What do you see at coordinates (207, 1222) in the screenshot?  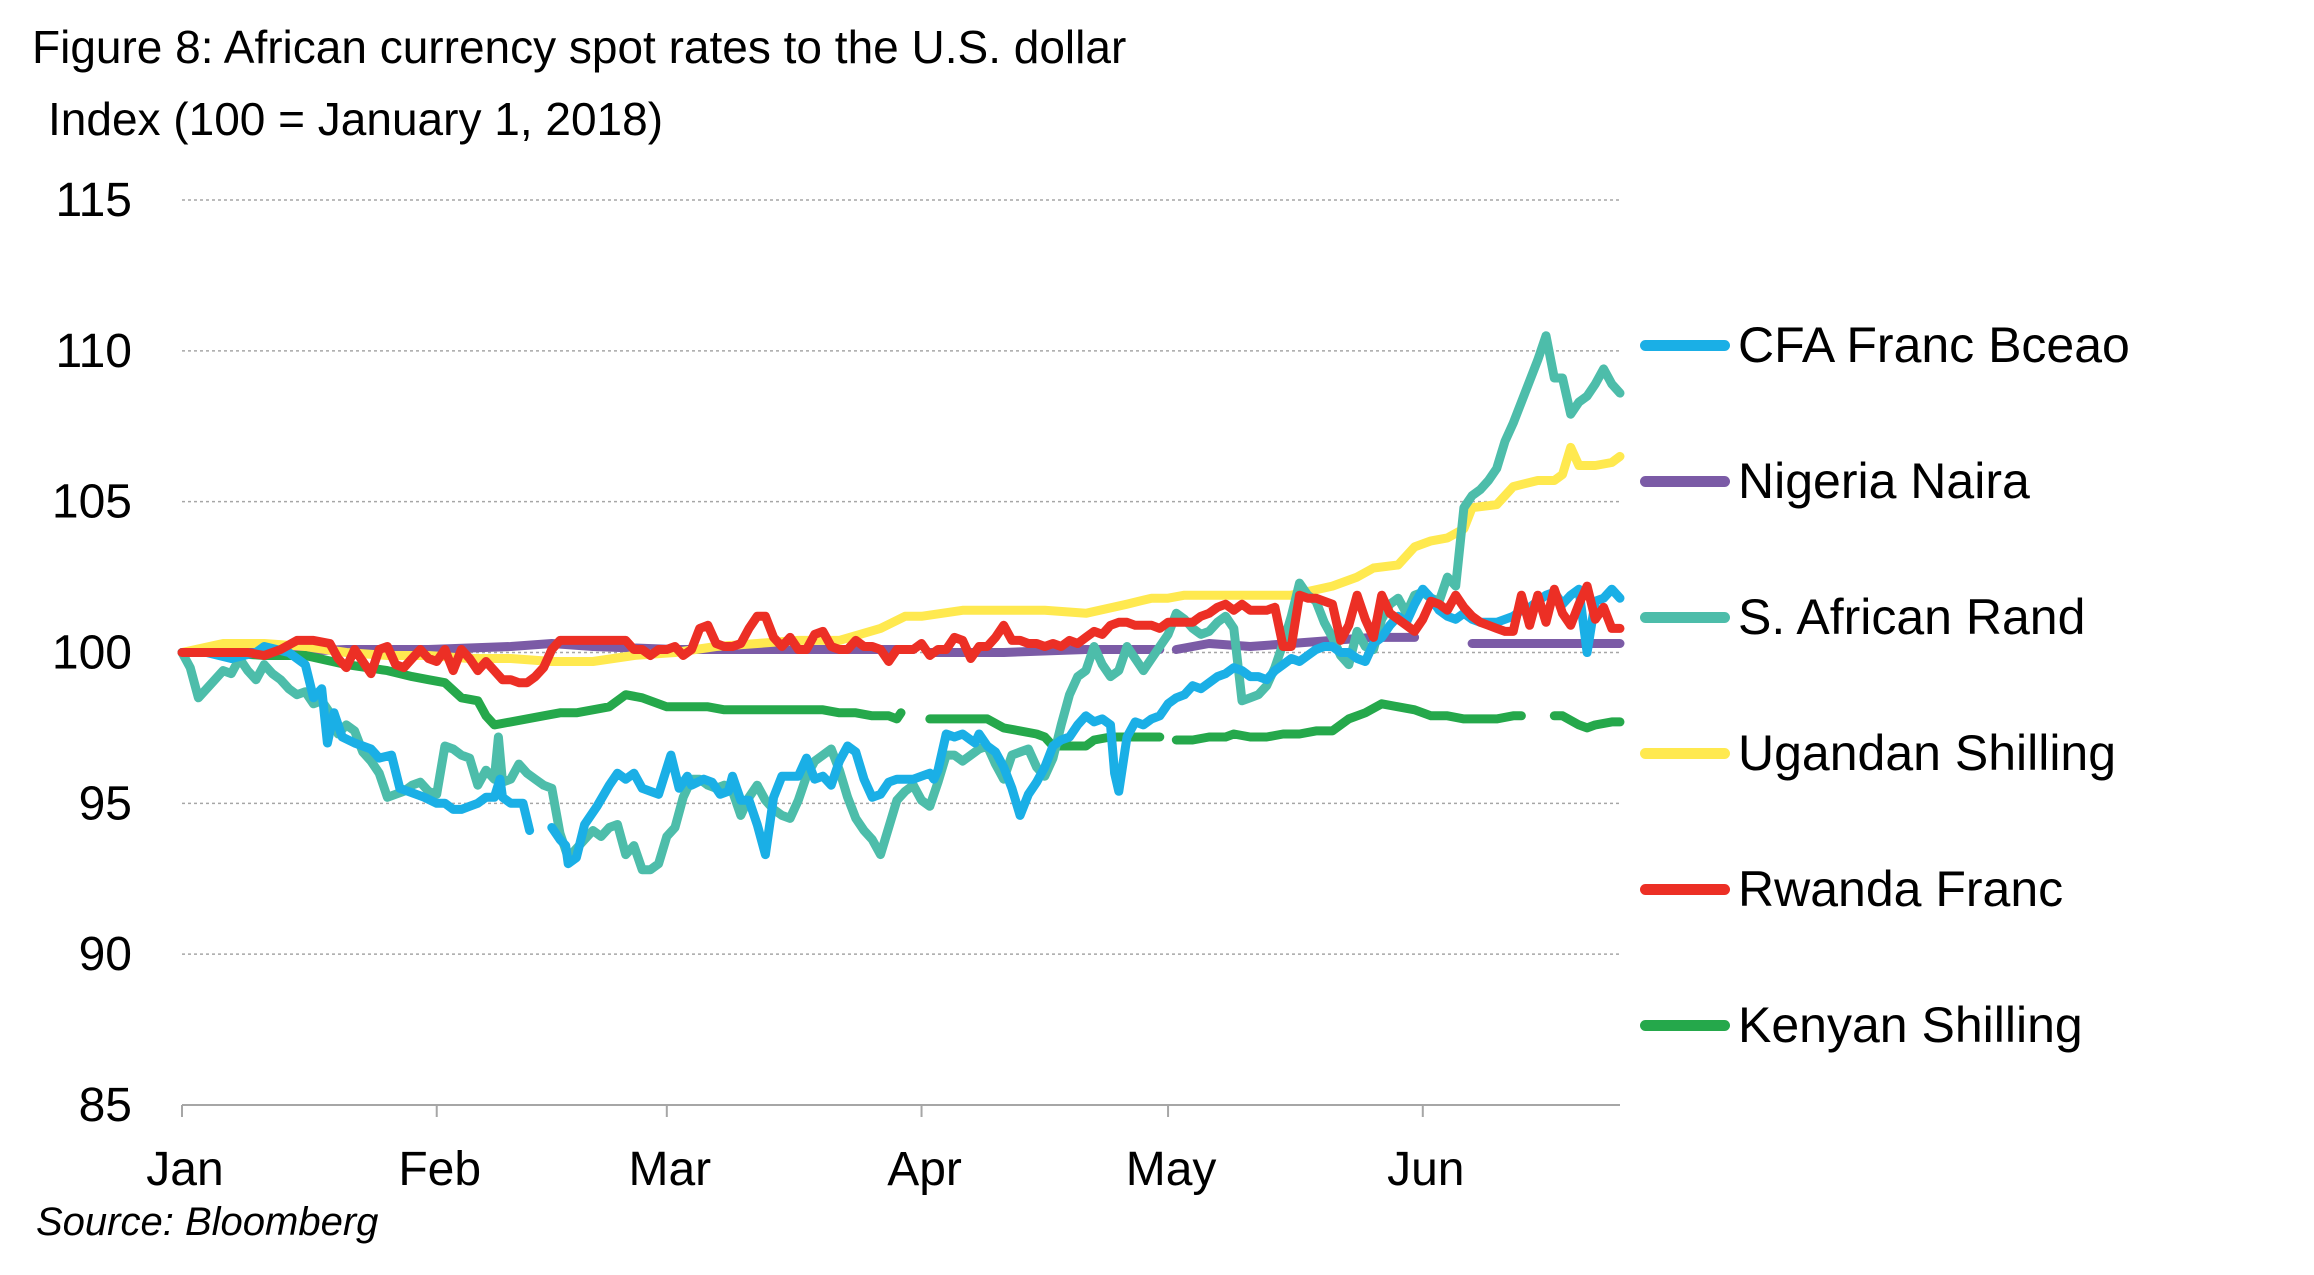 I see `source-note: Source: Bloomberg` at bounding box center [207, 1222].